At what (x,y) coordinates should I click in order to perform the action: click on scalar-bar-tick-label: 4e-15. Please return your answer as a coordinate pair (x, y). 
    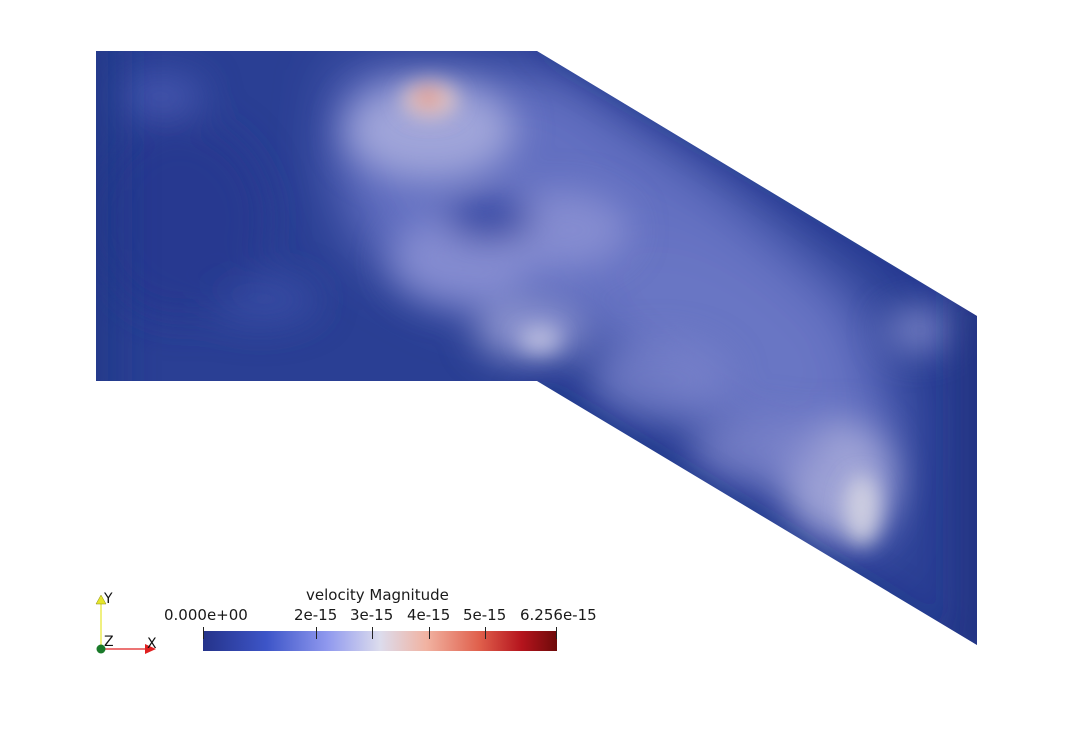
    Looking at the image, I should click on (429, 615).